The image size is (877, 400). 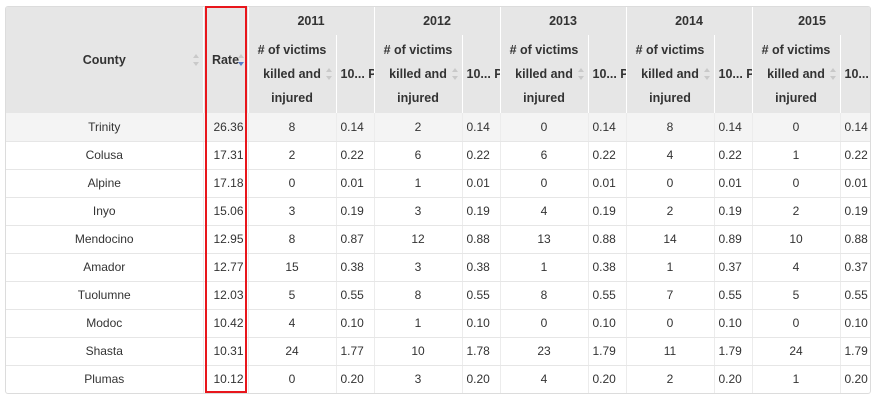 I want to click on rate-cell: 15.06, so click(x=226, y=211).